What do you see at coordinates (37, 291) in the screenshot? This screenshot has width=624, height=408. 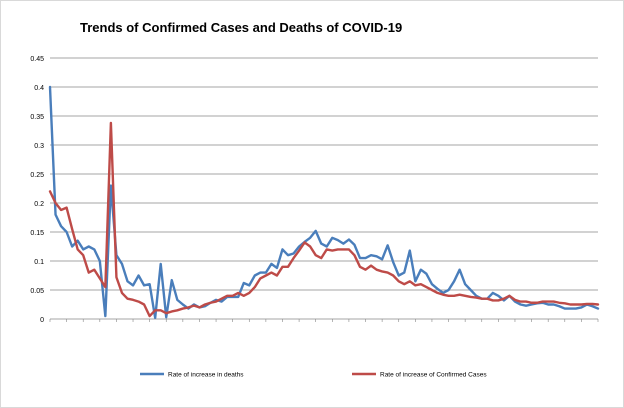 I see `y-tick-label: 0.05` at bounding box center [37, 291].